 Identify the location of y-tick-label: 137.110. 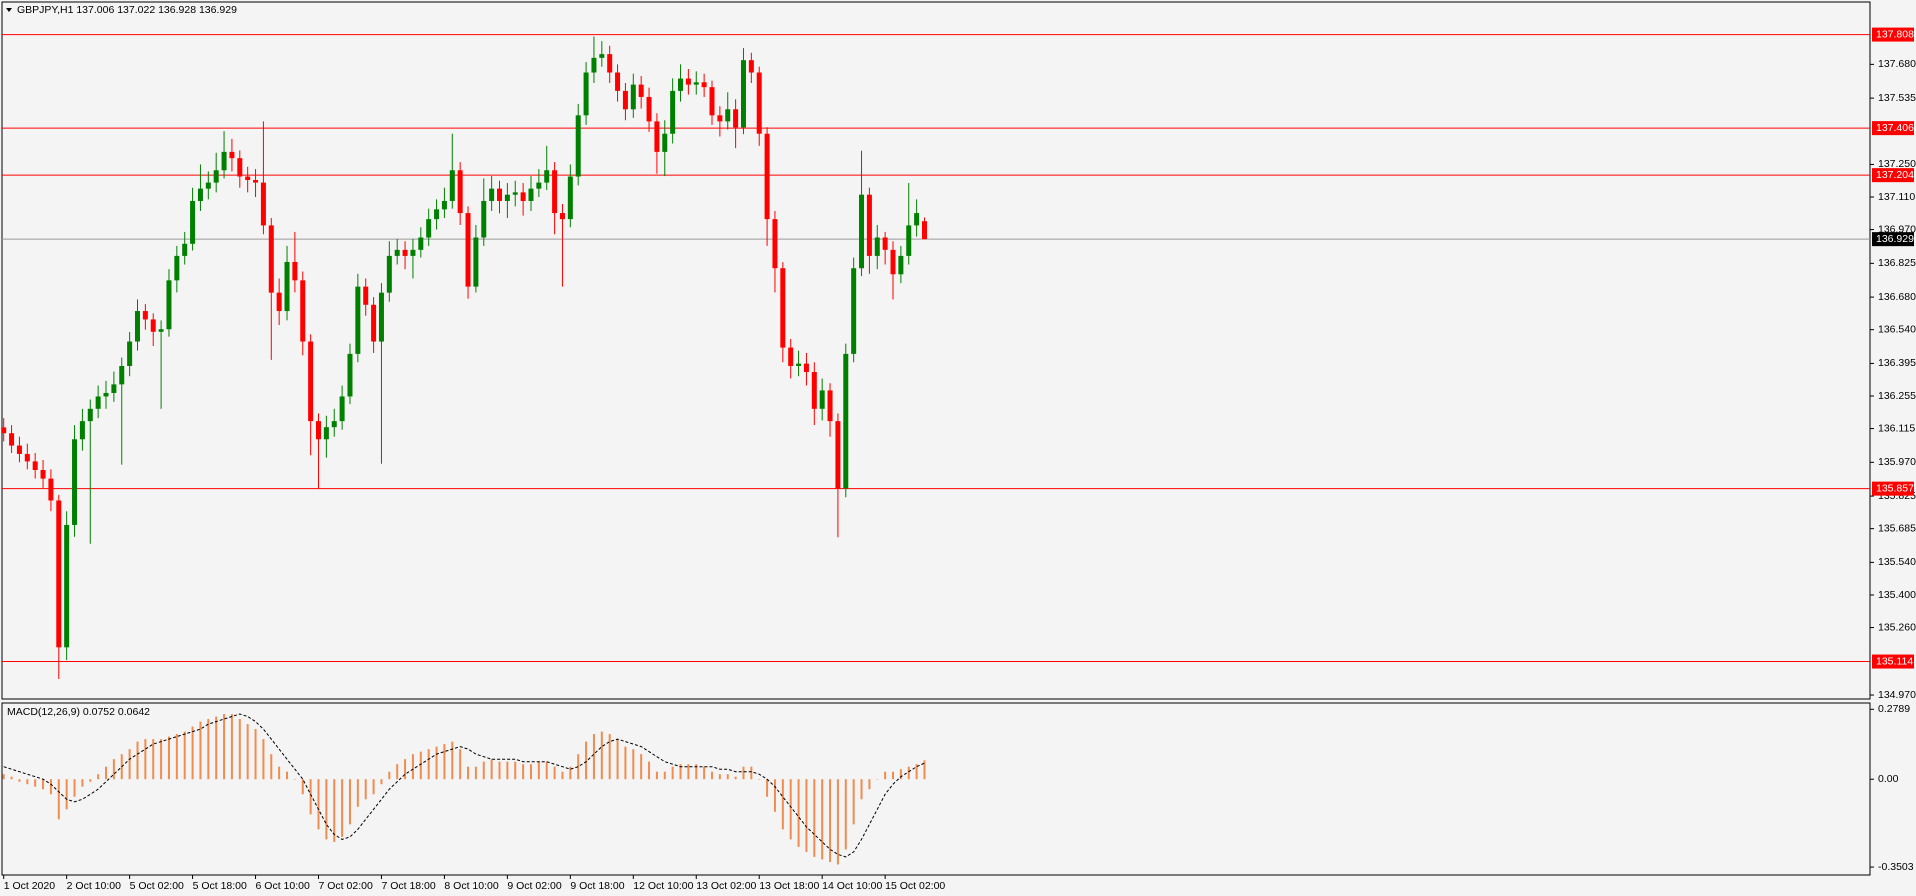
(1896, 197).